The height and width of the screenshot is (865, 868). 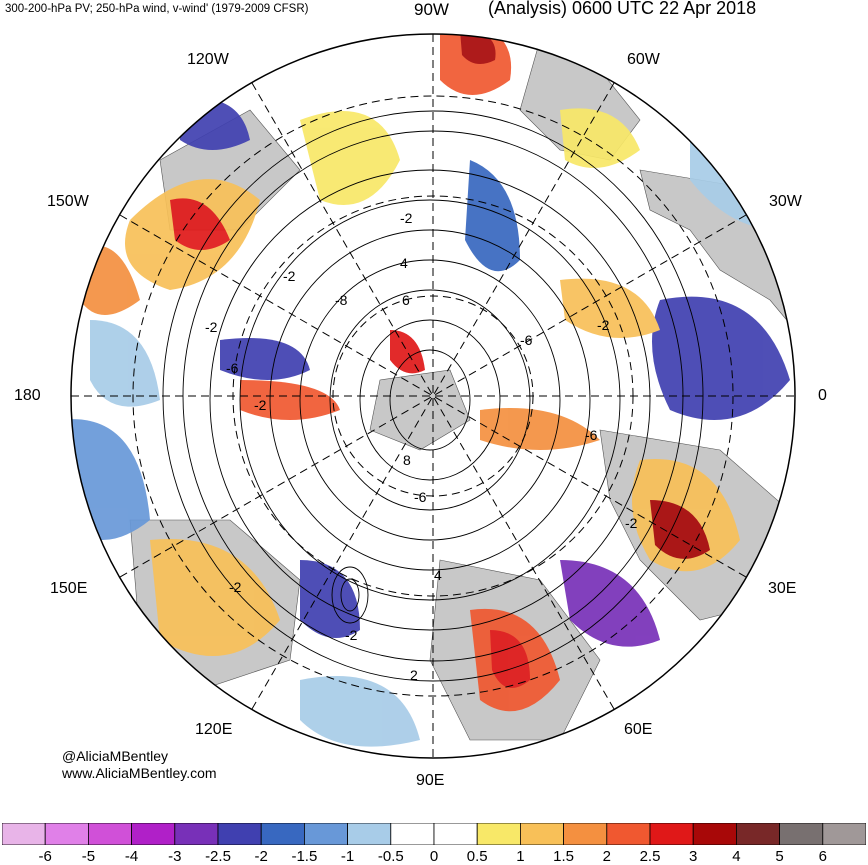 What do you see at coordinates (650, 856) in the screenshot?
I see `colorbar-tick-label: 2.5` at bounding box center [650, 856].